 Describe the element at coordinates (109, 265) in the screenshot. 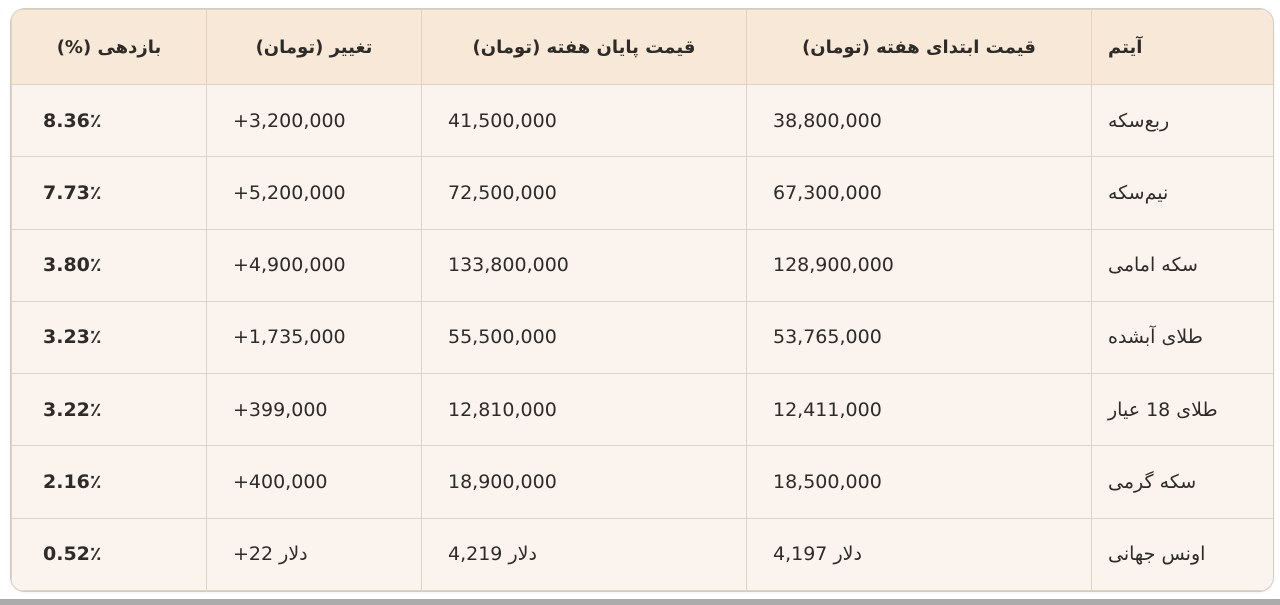

I see `cell-return: 3.80٪` at that location.